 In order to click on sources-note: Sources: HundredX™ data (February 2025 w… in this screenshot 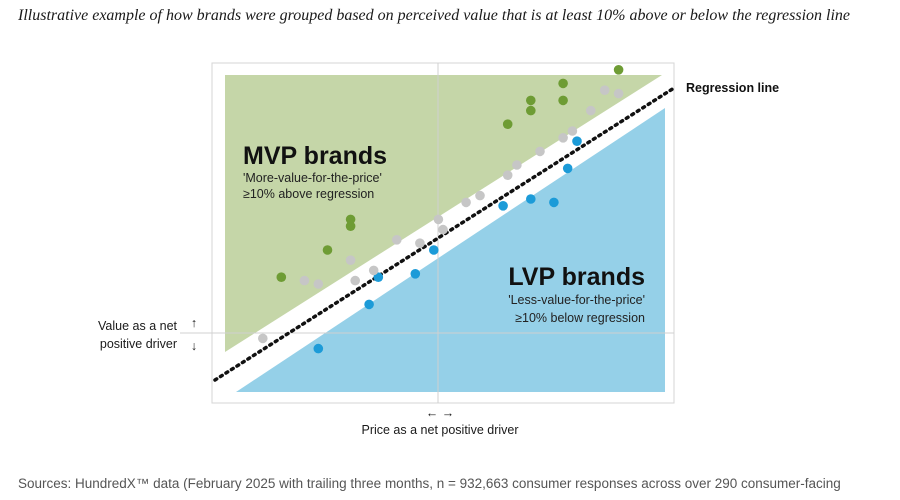, I will do `click(429, 483)`.